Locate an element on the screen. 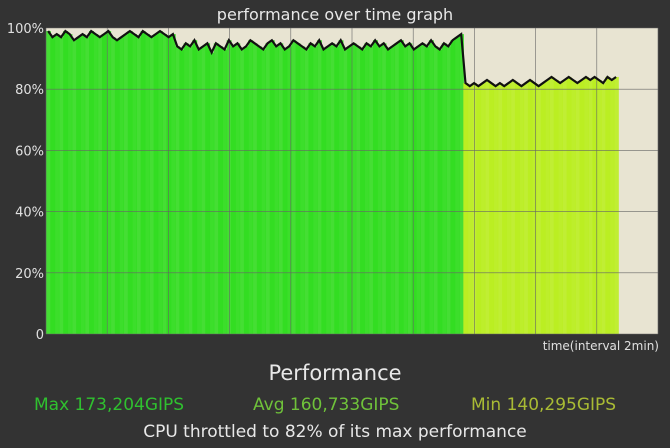 Image resolution: width=670 pixels, height=448 pixels. y-tick-labels: 0 20% 40% 60% 80% 100% is located at coordinates (25, 182).